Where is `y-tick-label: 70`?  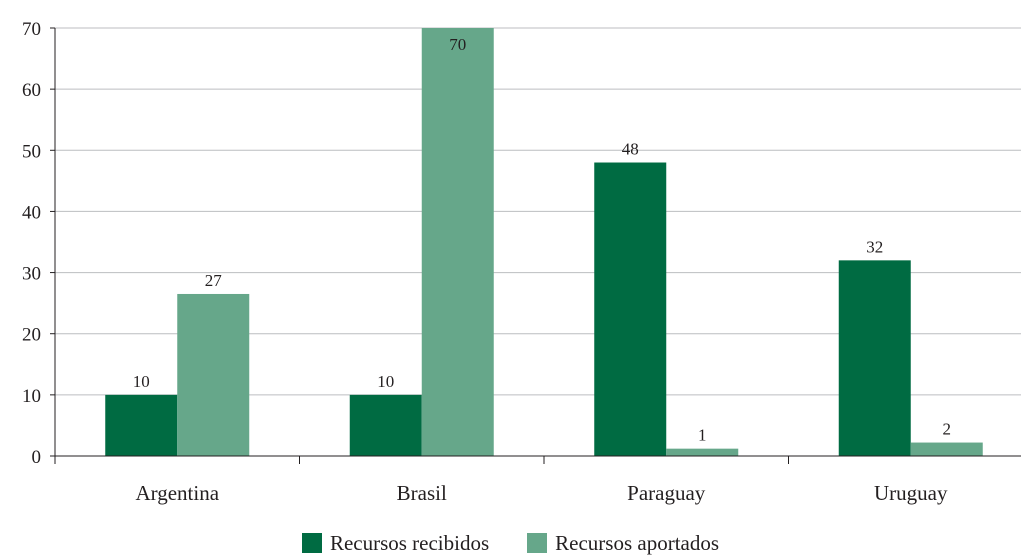
y-tick-label: 70 is located at coordinates (31, 29).